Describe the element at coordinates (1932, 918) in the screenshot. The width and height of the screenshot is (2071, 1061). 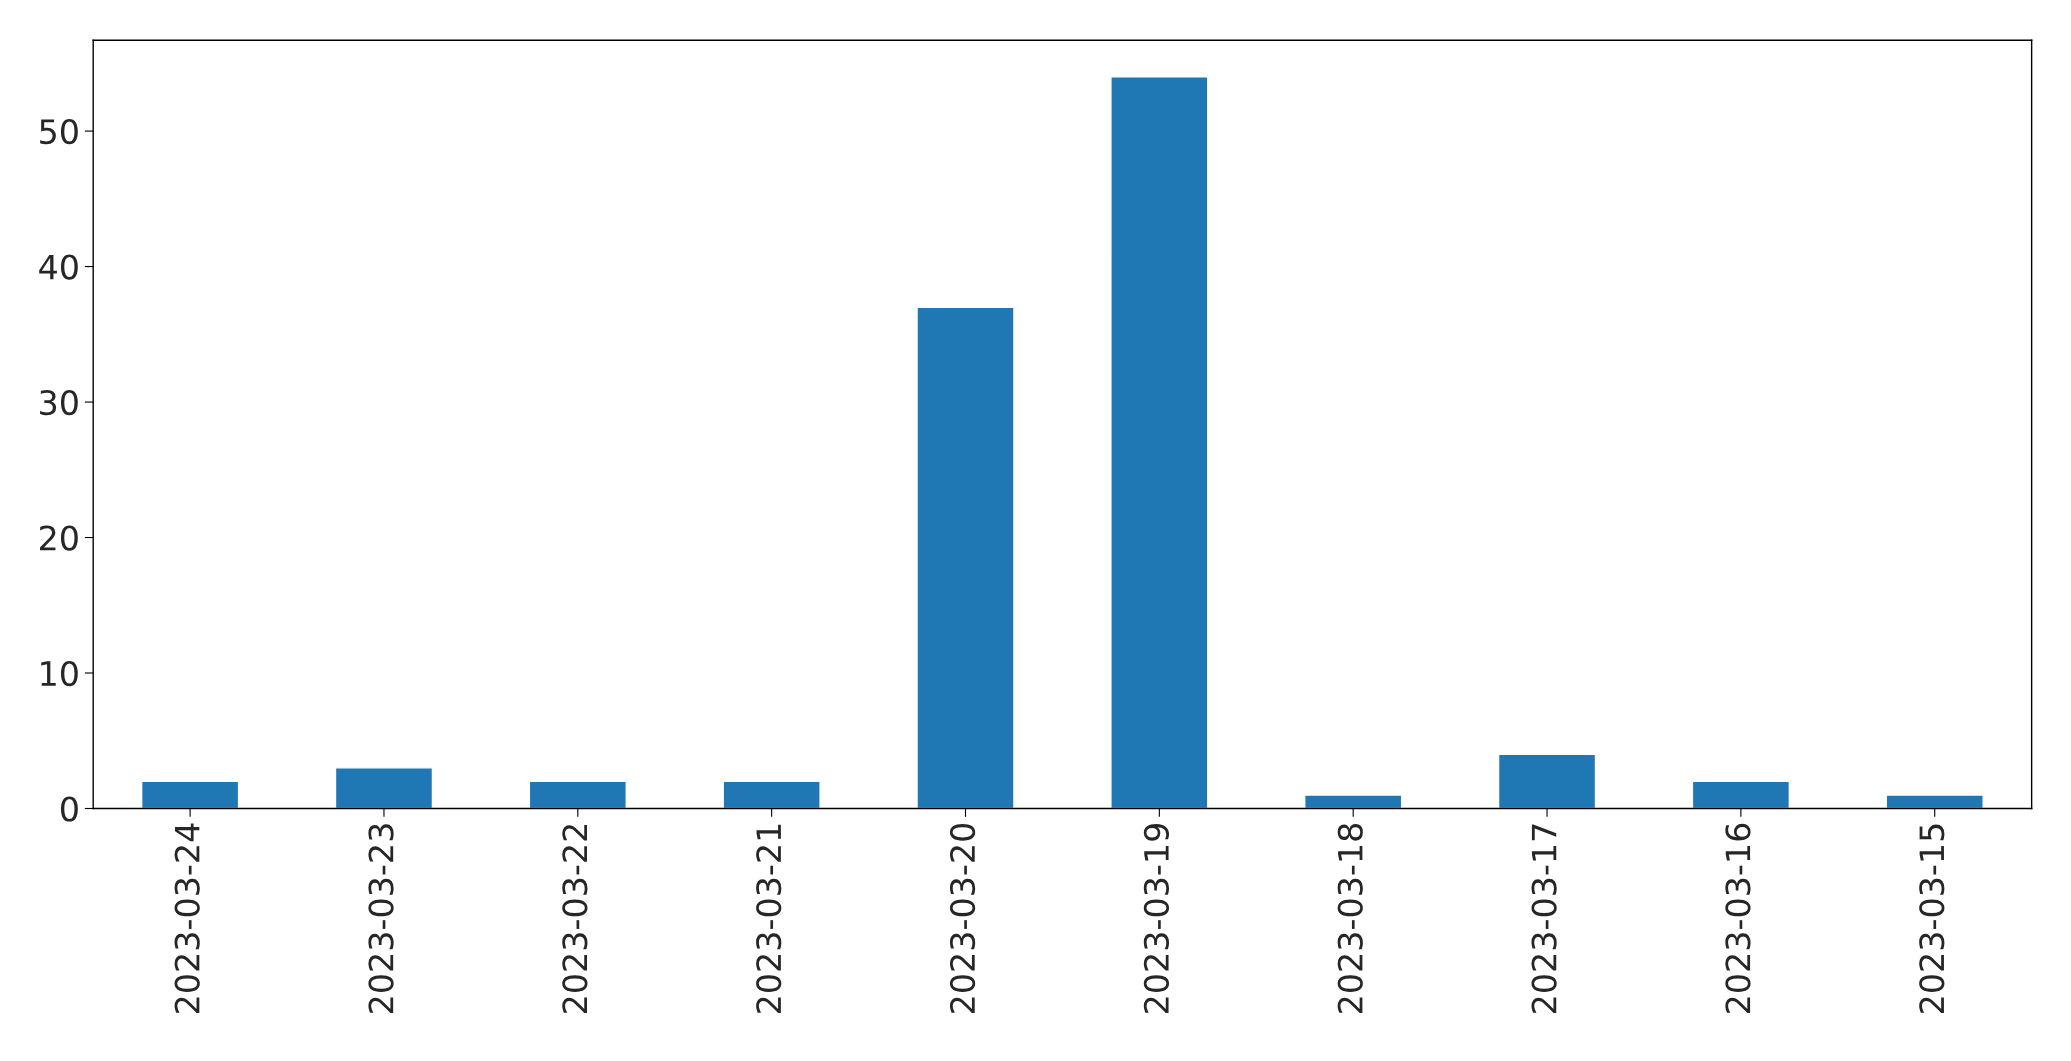
I see `x-tick-label: 2023-03-15` at that location.